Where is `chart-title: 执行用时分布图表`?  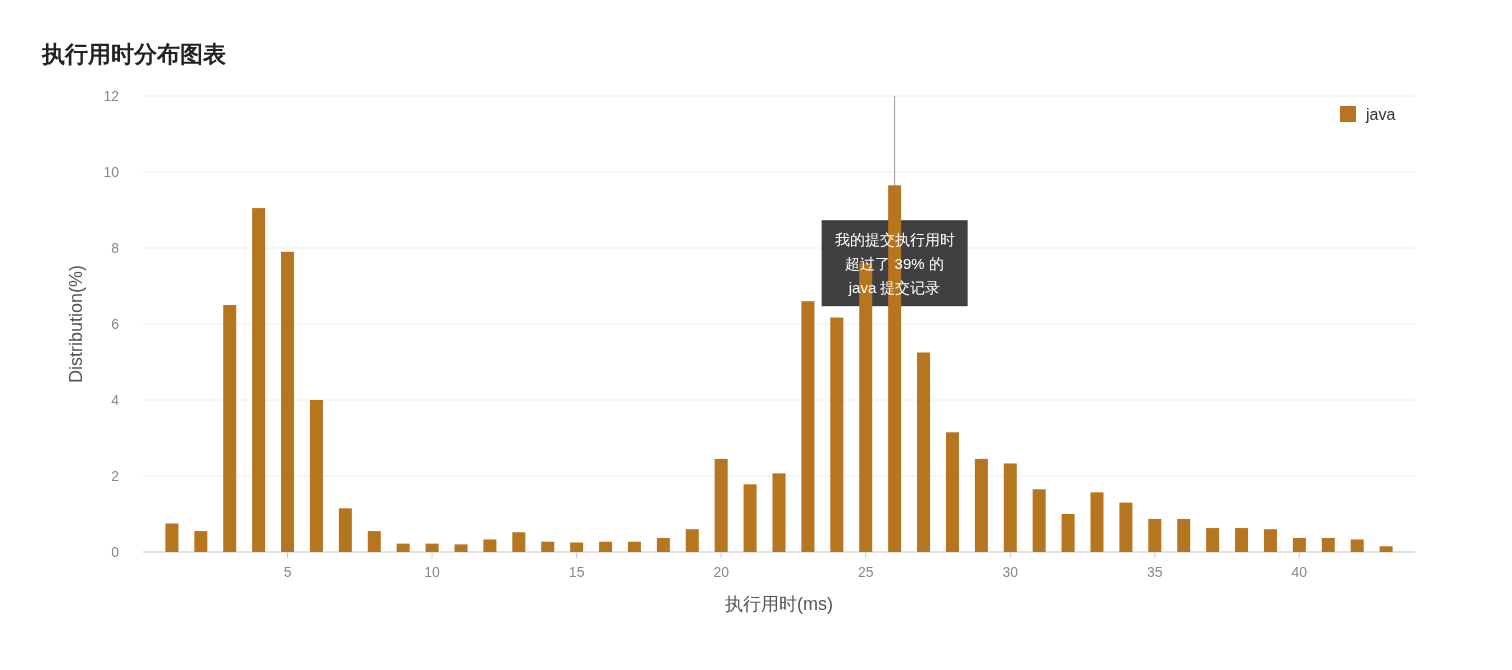 chart-title: 执行用时分布图表 is located at coordinates (133, 54).